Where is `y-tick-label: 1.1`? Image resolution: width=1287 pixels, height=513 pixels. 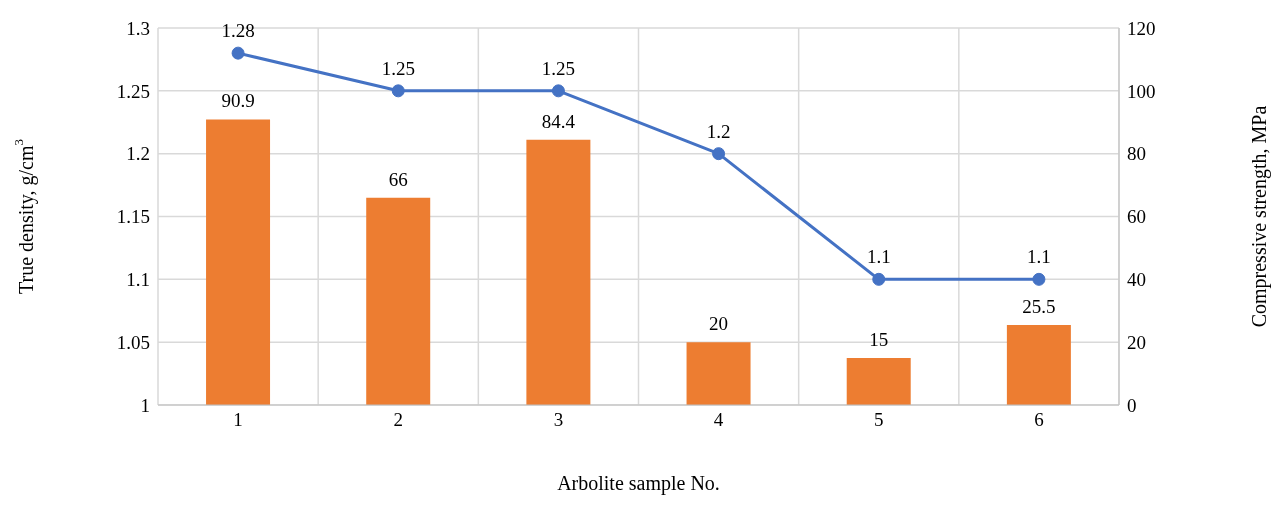 y-tick-label: 1.1 is located at coordinates (138, 280).